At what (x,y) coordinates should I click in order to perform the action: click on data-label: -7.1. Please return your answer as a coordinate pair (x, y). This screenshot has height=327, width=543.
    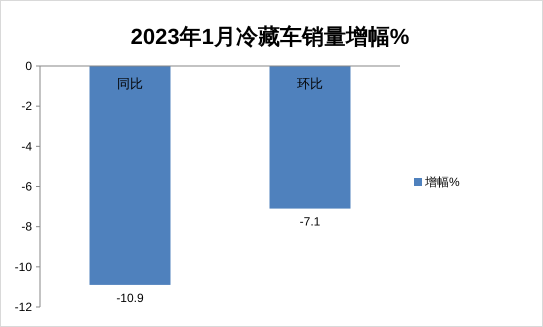
    Looking at the image, I should click on (310, 221).